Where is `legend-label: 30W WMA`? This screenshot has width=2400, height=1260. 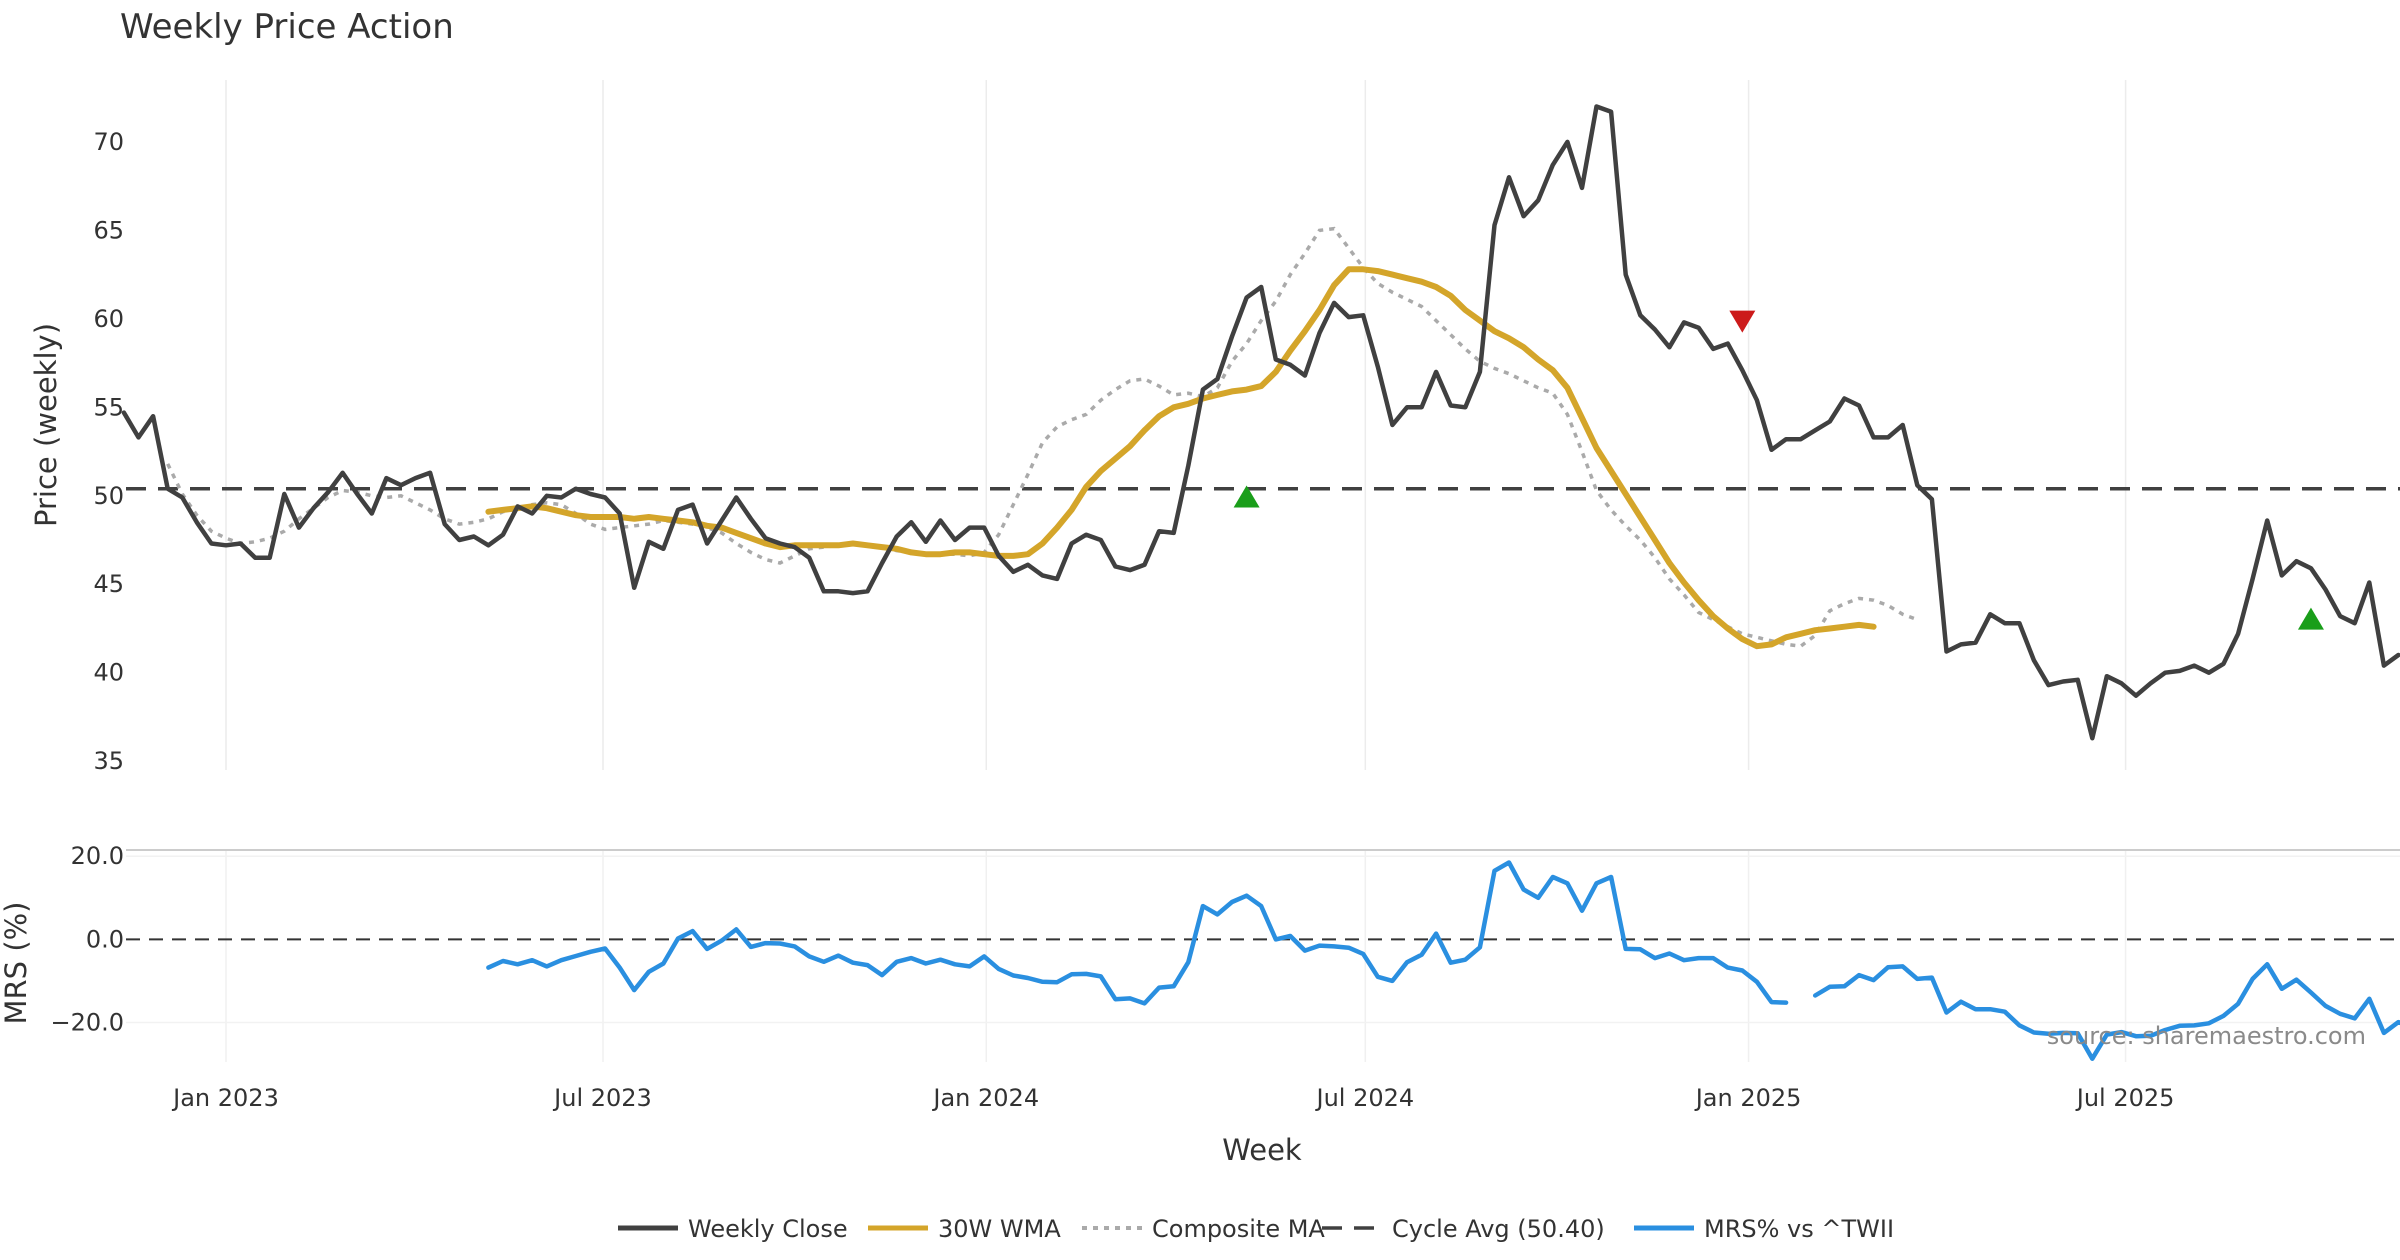 legend-label: 30W WMA is located at coordinates (999, 1229).